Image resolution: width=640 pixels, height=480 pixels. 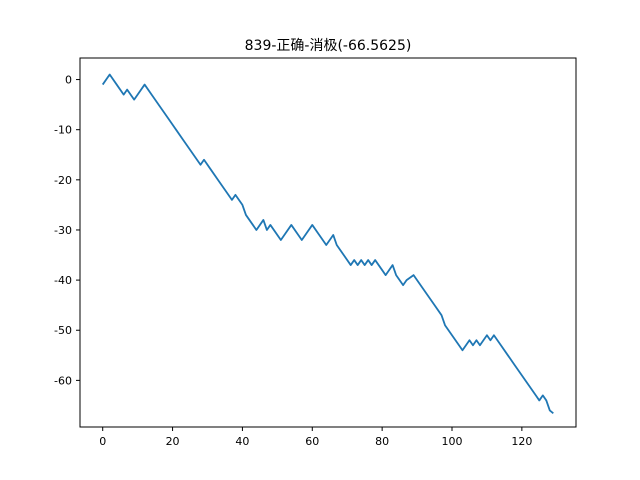 I want to click on x-tick-label: 40, so click(x=242, y=441).